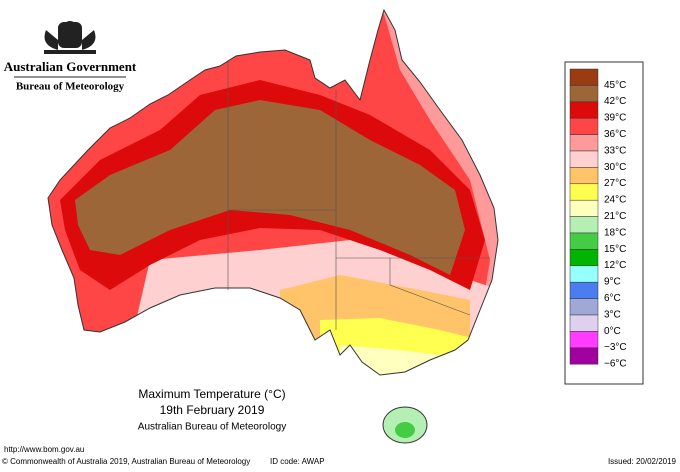 The width and height of the screenshot is (680, 472). What do you see at coordinates (615, 167) in the screenshot?
I see `legend-label: 30°C` at bounding box center [615, 167].